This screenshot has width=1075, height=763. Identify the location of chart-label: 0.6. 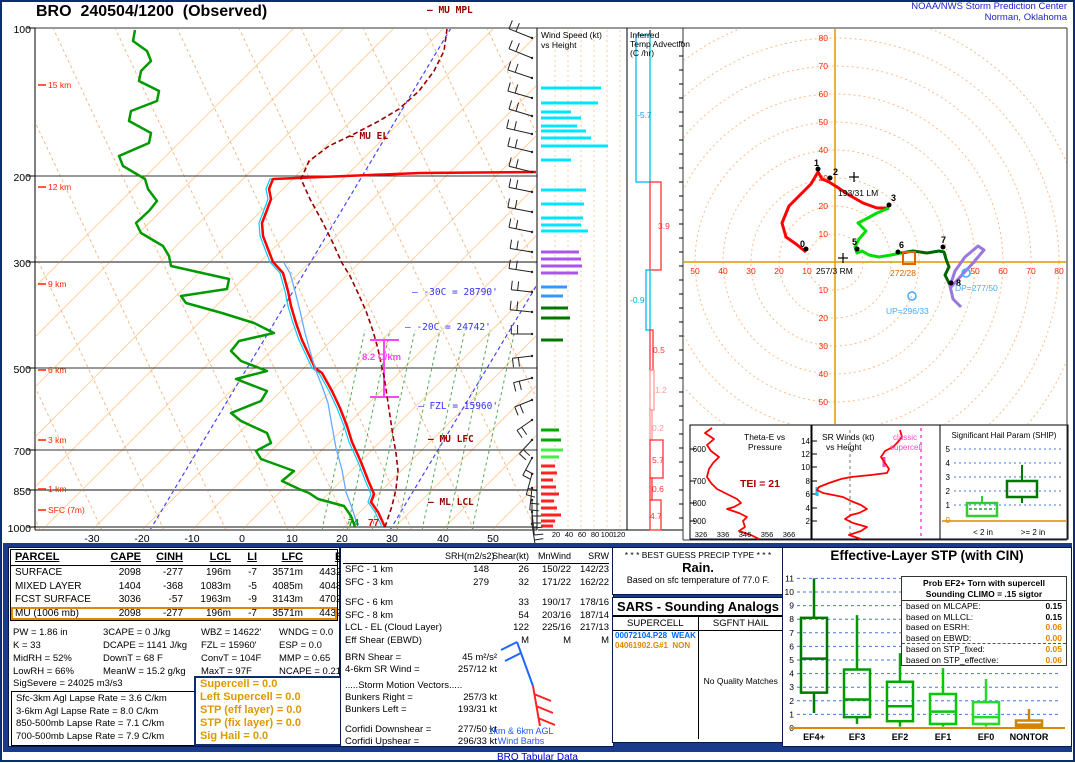
(658, 489).